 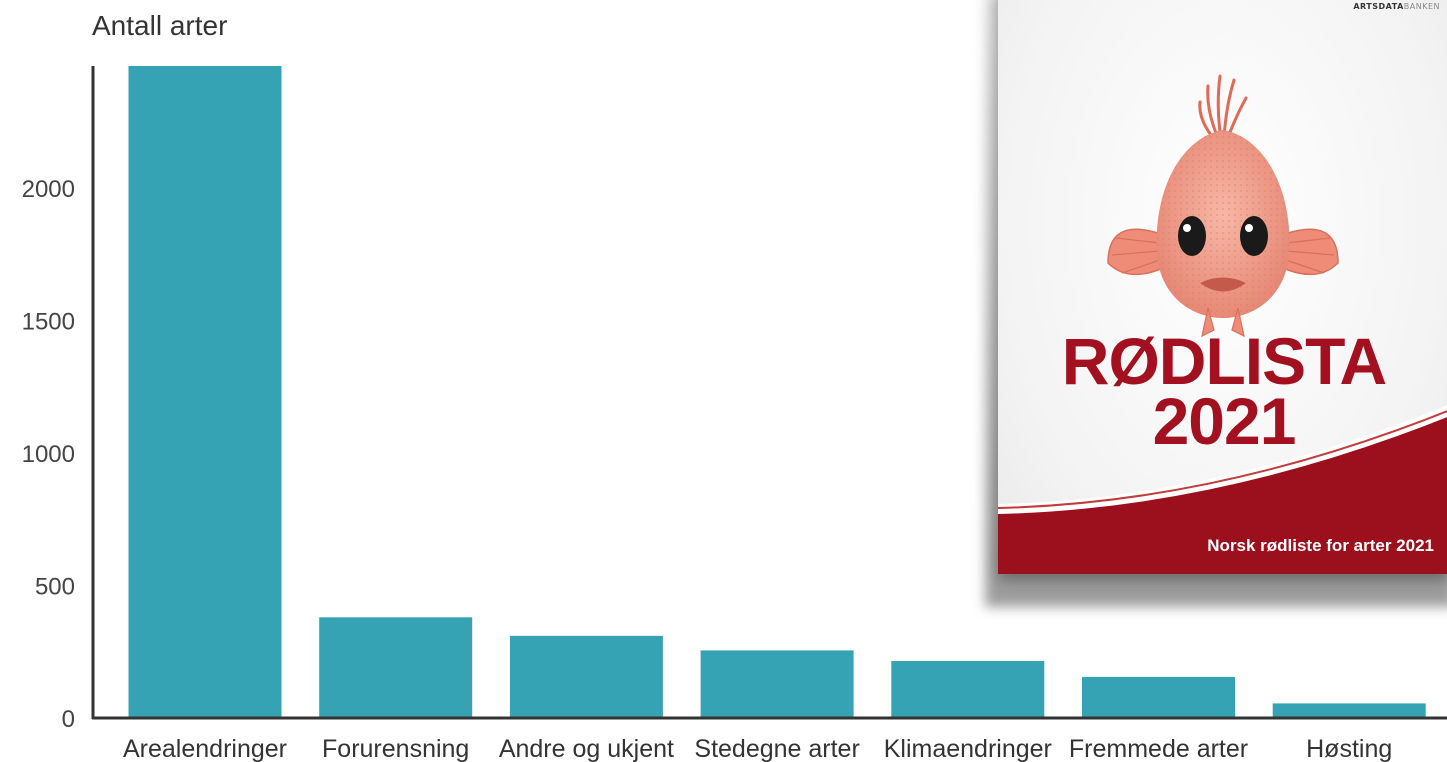 What do you see at coordinates (68, 719) in the screenshot?
I see `y-tick-label: 0` at bounding box center [68, 719].